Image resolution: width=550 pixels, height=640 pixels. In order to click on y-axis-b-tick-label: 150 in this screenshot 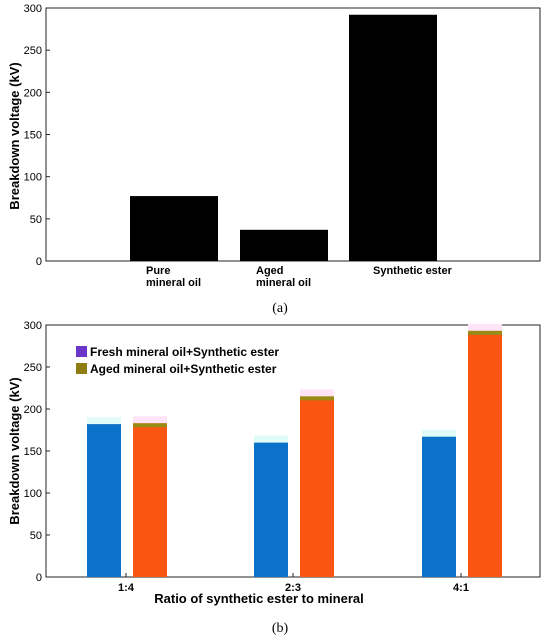, I will do `click(33, 452)`.